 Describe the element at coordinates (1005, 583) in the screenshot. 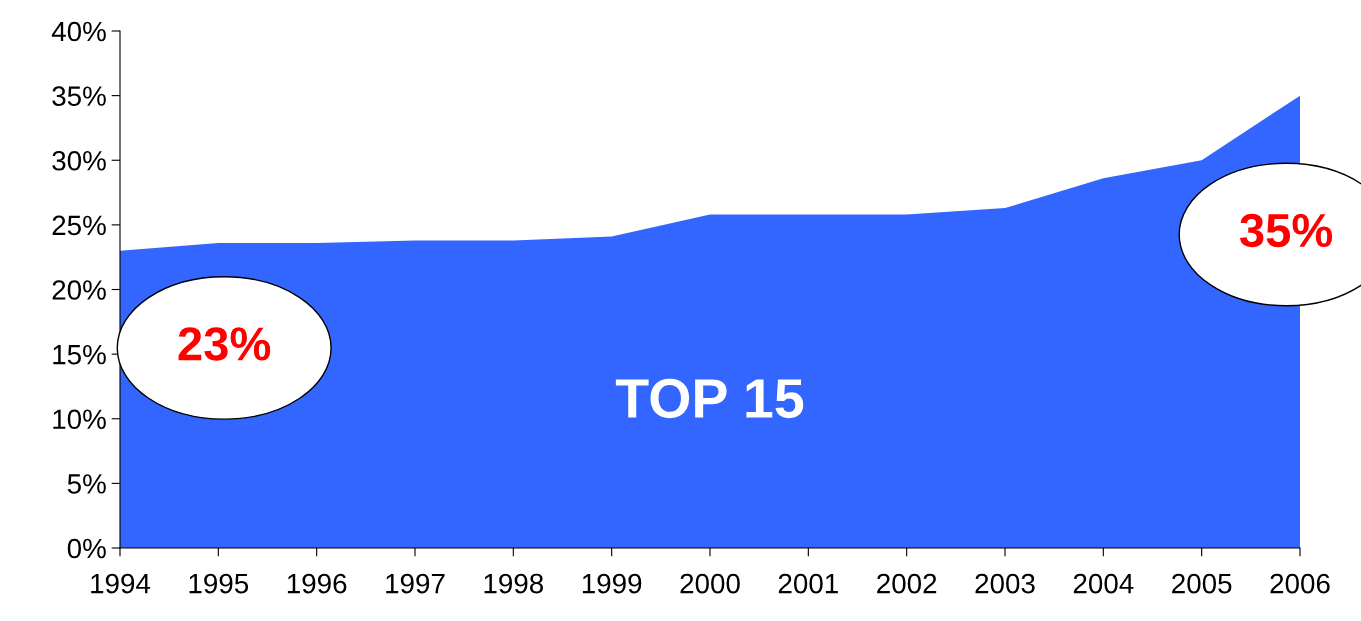

I see `x-tick-label: 2003` at that location.